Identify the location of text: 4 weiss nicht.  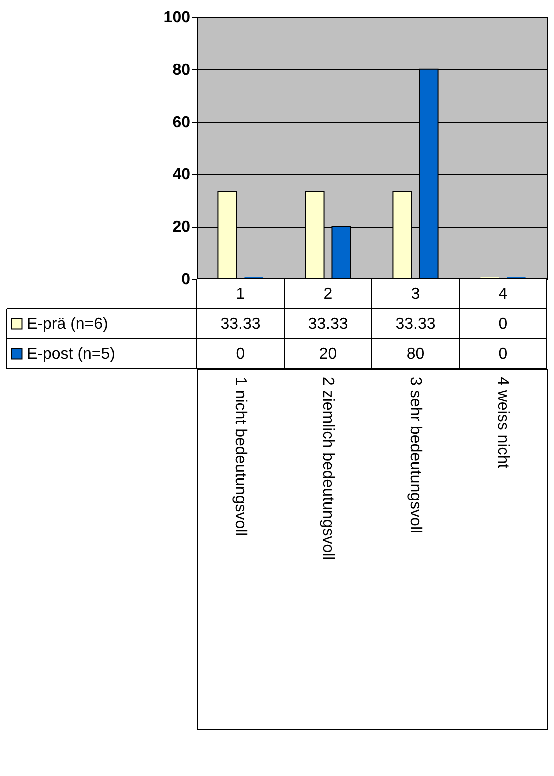
(503, 423).